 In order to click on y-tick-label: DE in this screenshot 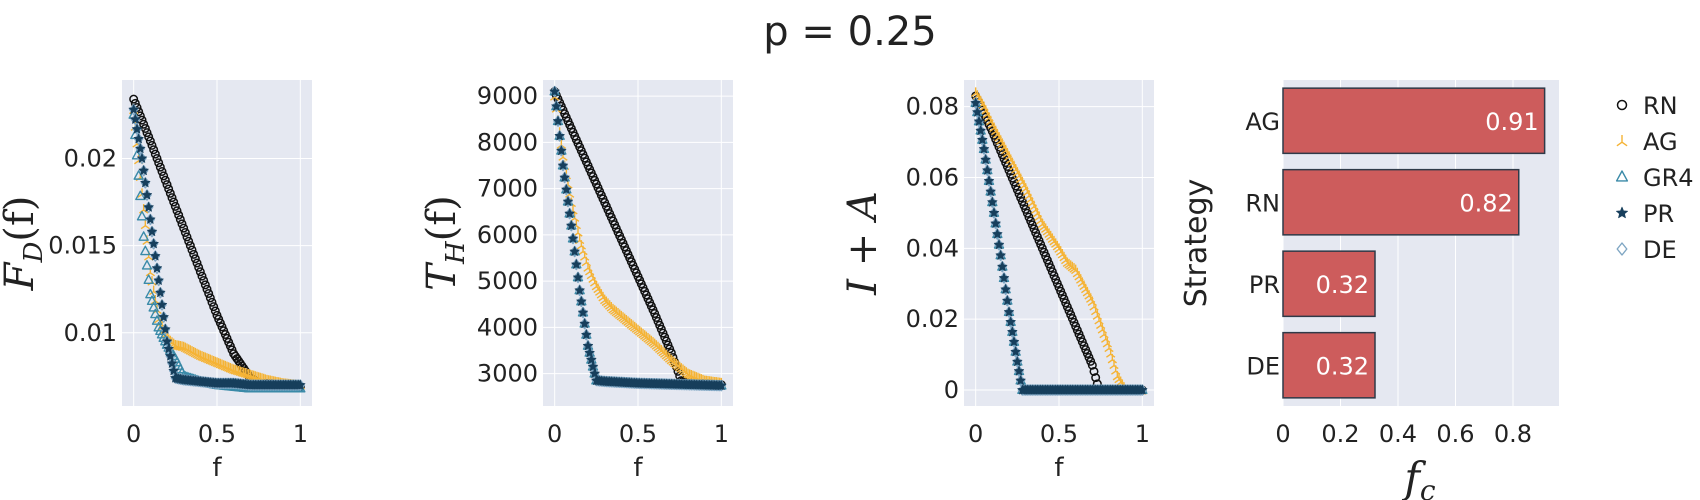, I will do `click(1263, 366)`.